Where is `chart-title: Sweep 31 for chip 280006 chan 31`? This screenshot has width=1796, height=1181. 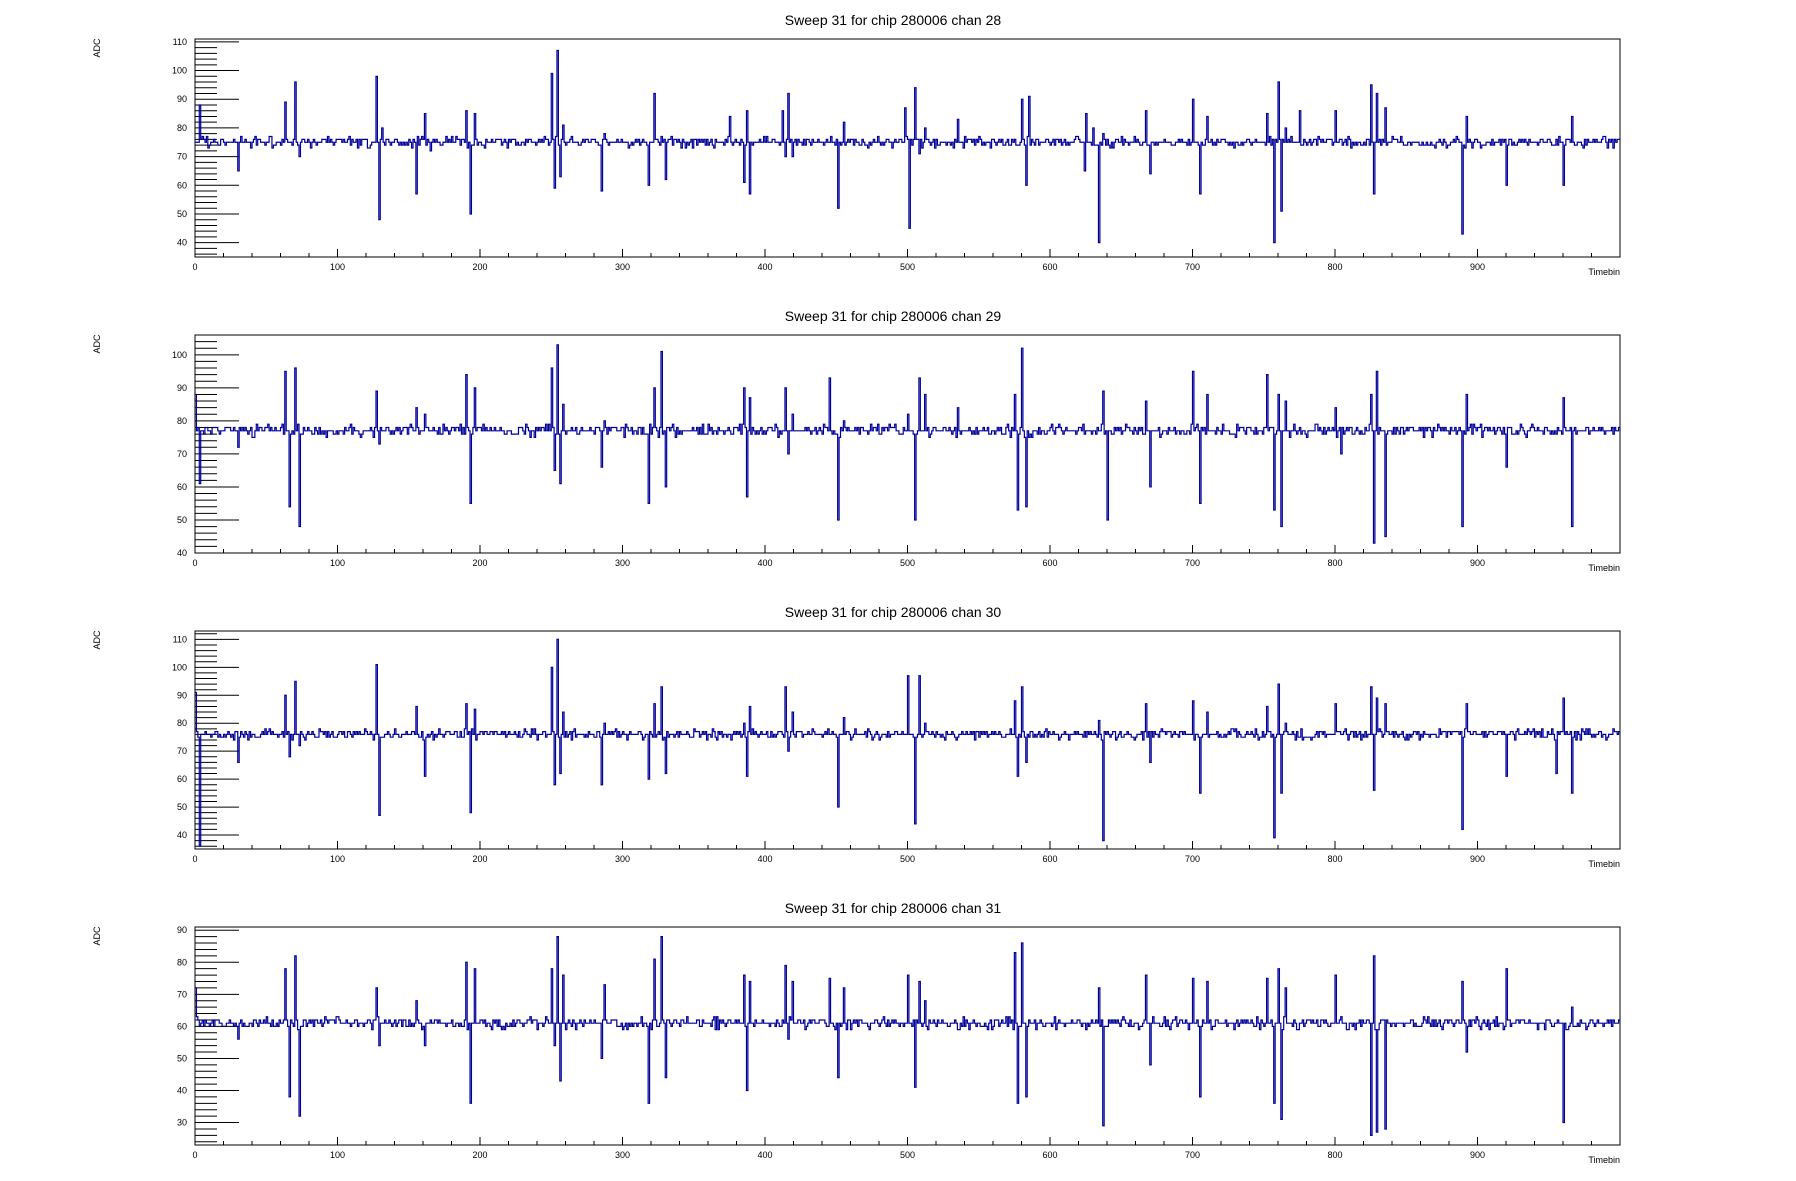
chart-title: Sweep 31 for chip 280006 chan 31 is located at coordinates (893, 908).